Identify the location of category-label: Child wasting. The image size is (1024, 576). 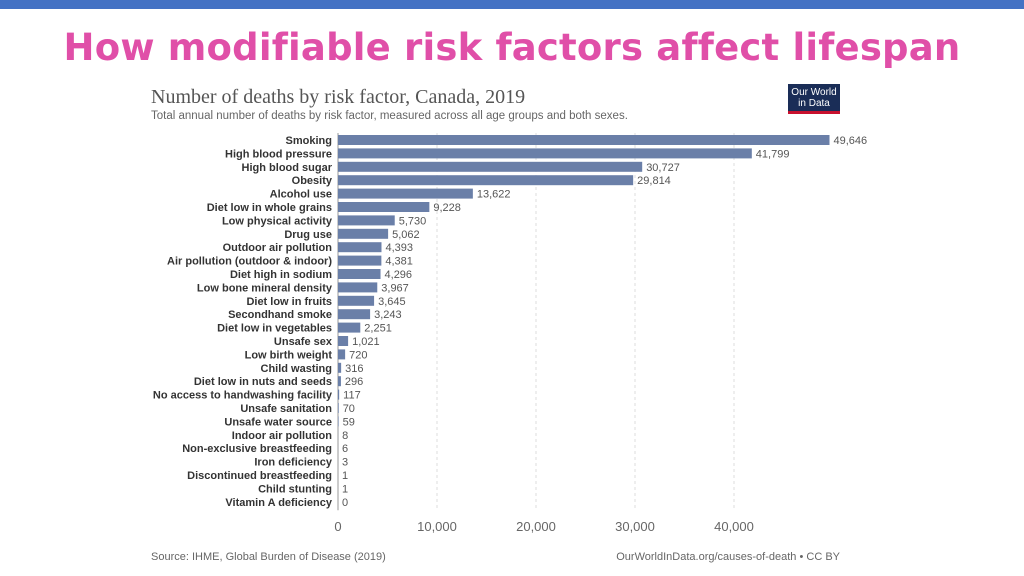
(297, 369).